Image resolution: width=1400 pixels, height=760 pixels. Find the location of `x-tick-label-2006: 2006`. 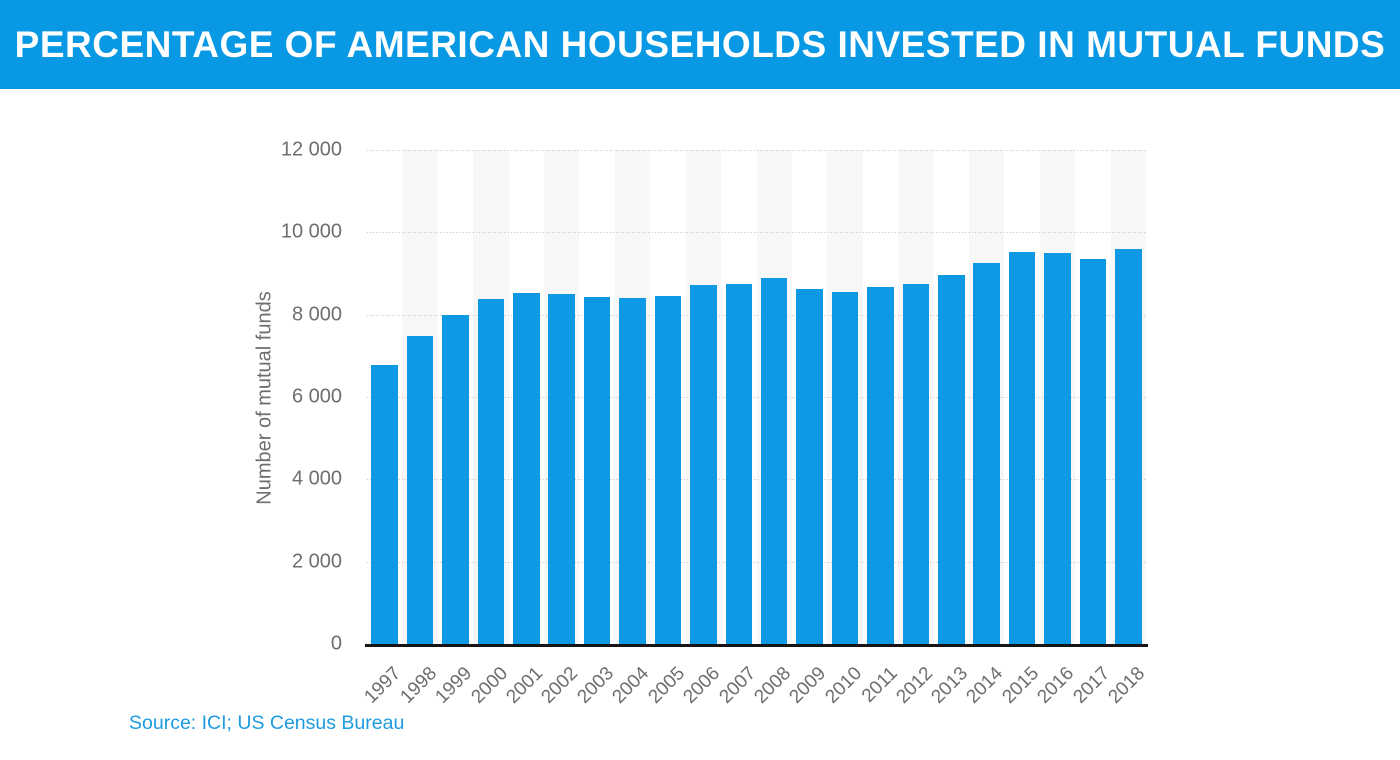

x-tick-label-2006: 2006 is located at coordinates (702, 685).